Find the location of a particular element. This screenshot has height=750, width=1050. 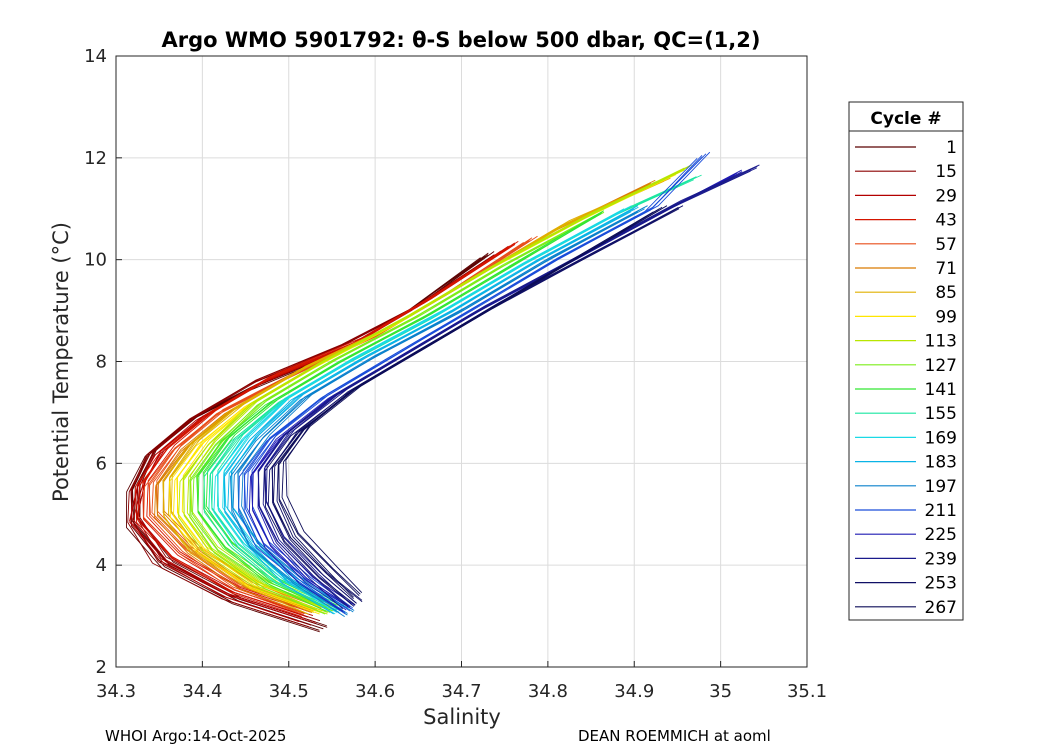

x-tick-label: 34.8 is located at coordinates (548, 691).